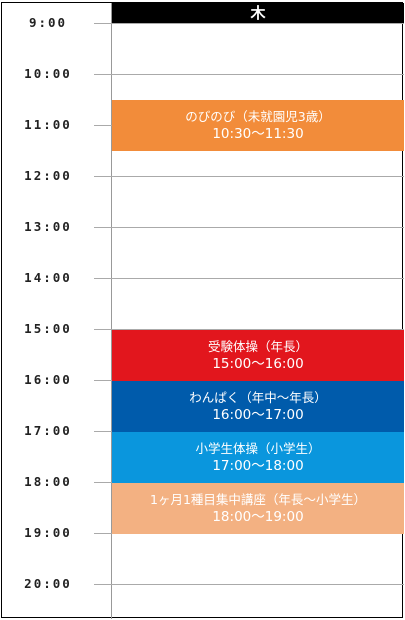  What do you see at coordinates (258, 499) in the screenshot?
I see `event-title: 1ヶ月1種目集中講座（年長〜小学生）` at bounding box center [258, 499].